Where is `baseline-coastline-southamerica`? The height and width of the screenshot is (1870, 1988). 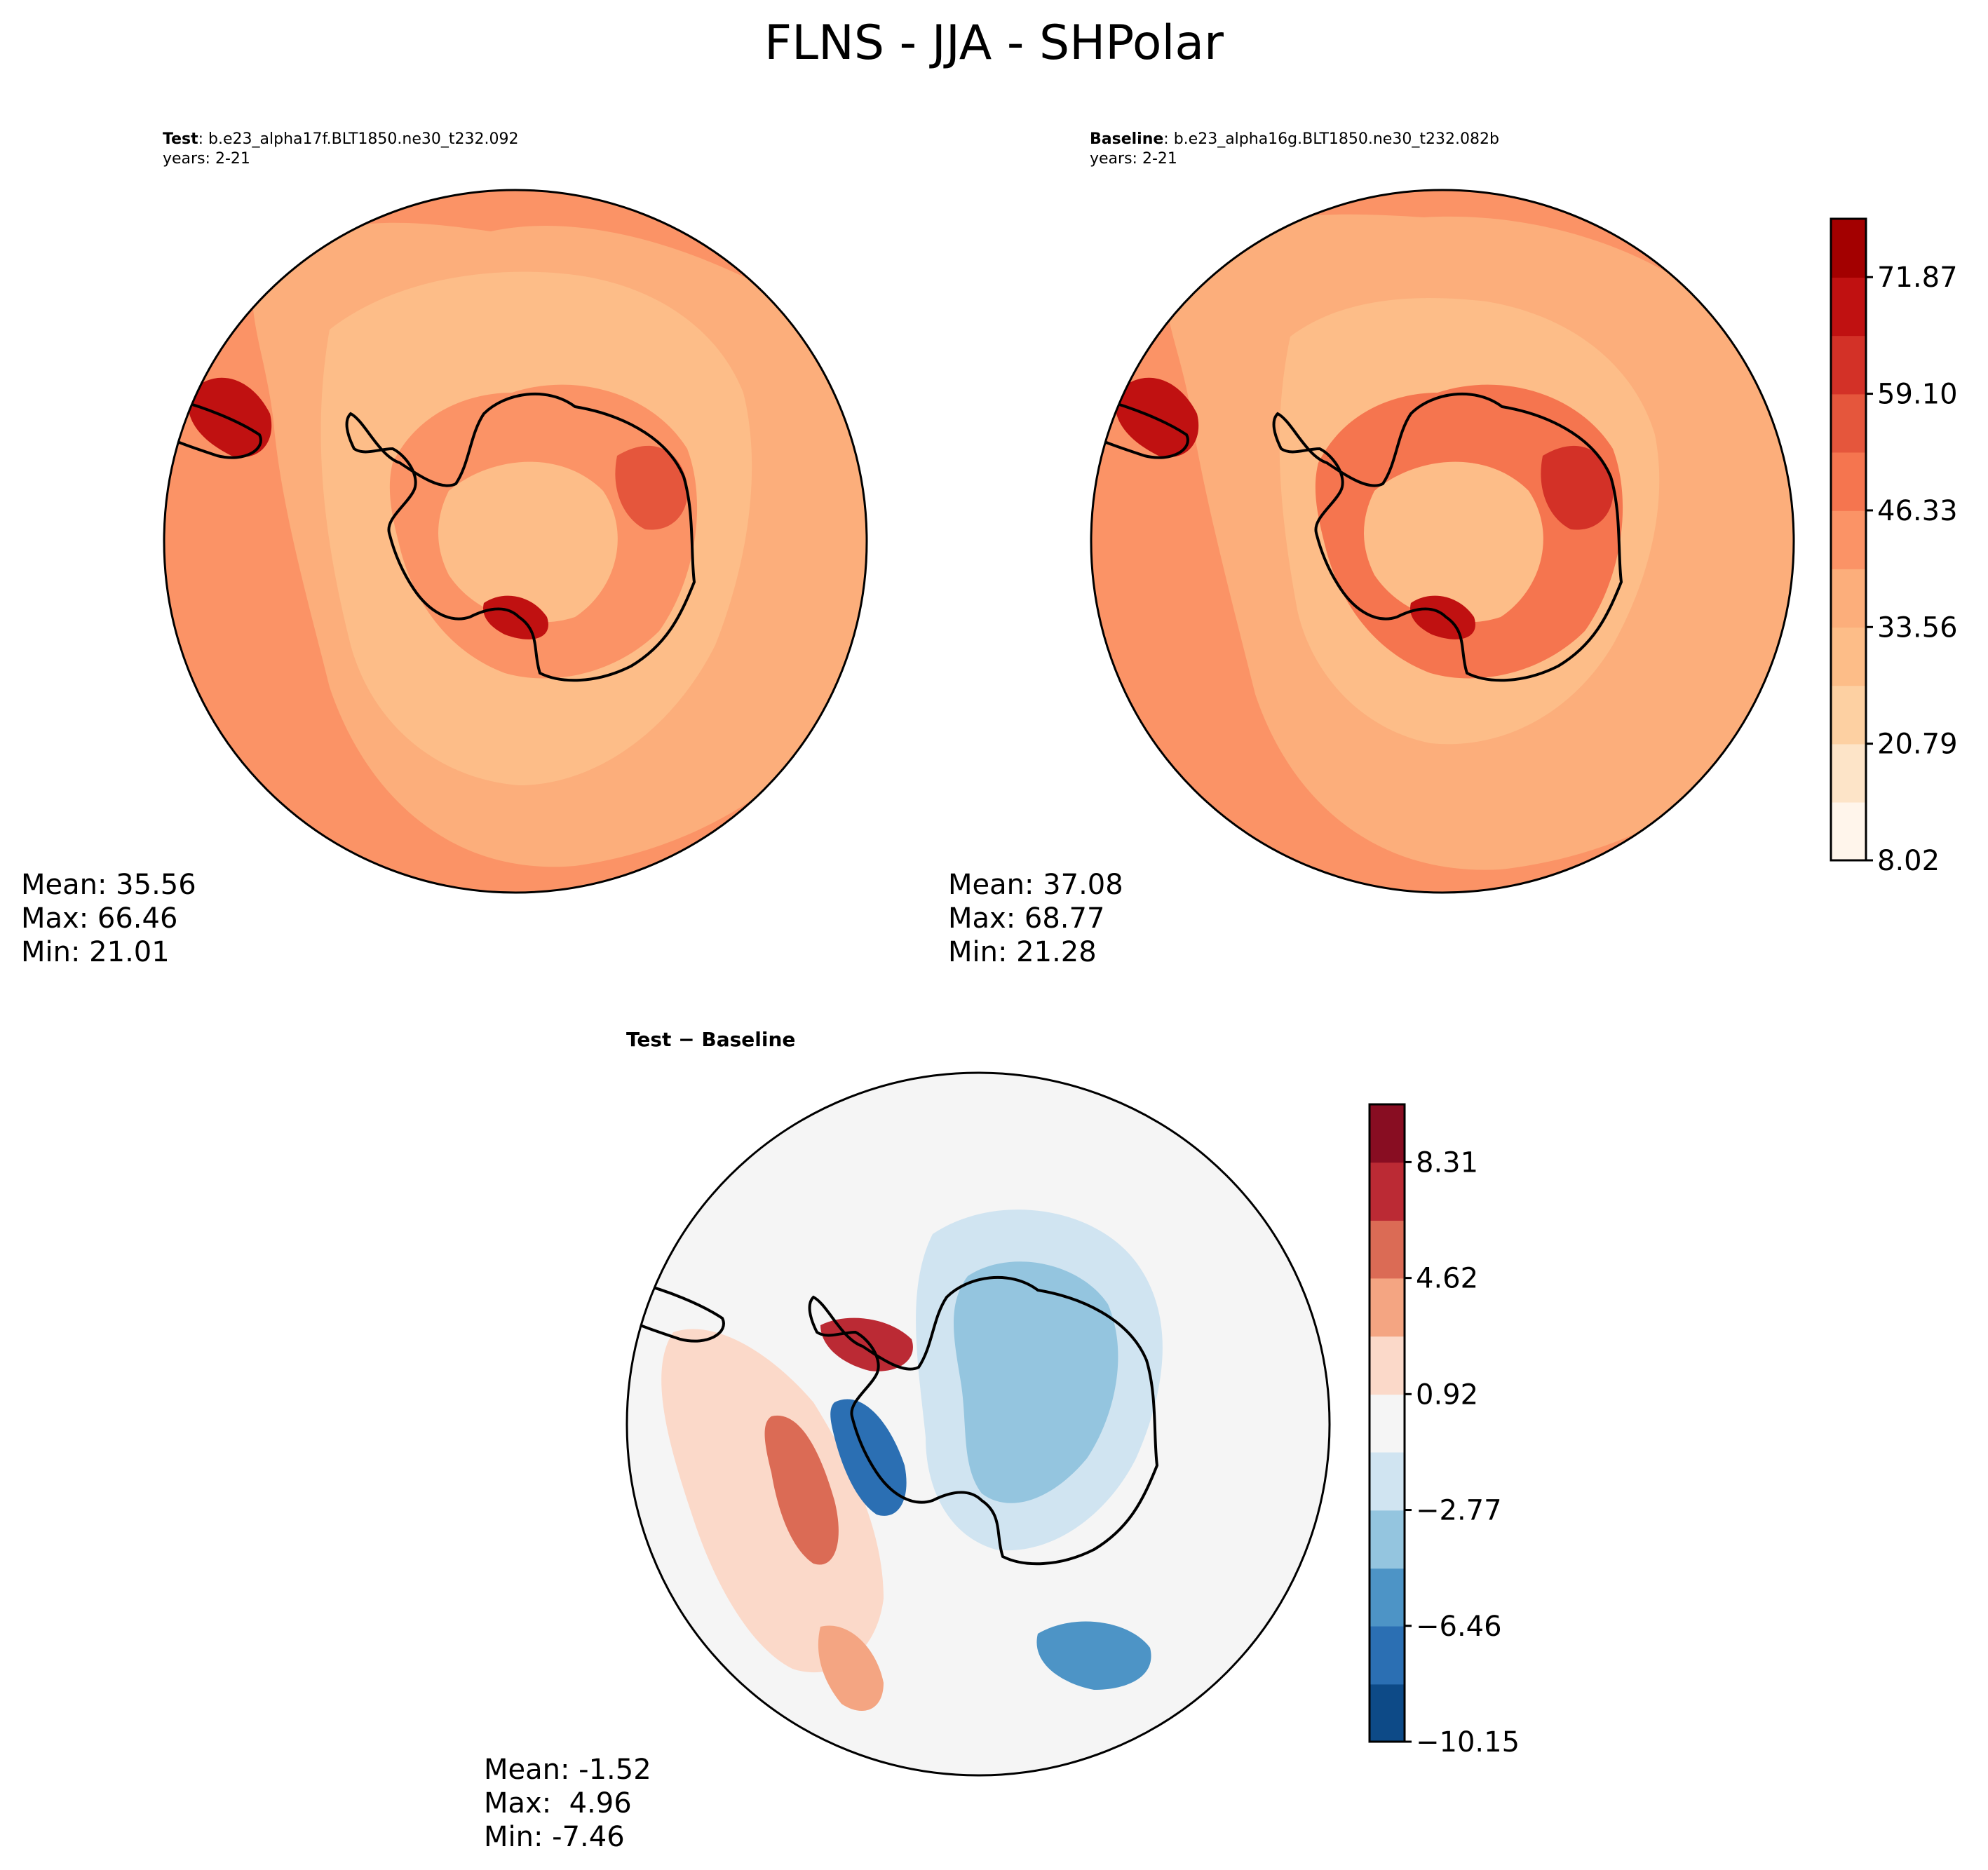 baseline-coastline-southamerica is located at coordinates (1140, 428).